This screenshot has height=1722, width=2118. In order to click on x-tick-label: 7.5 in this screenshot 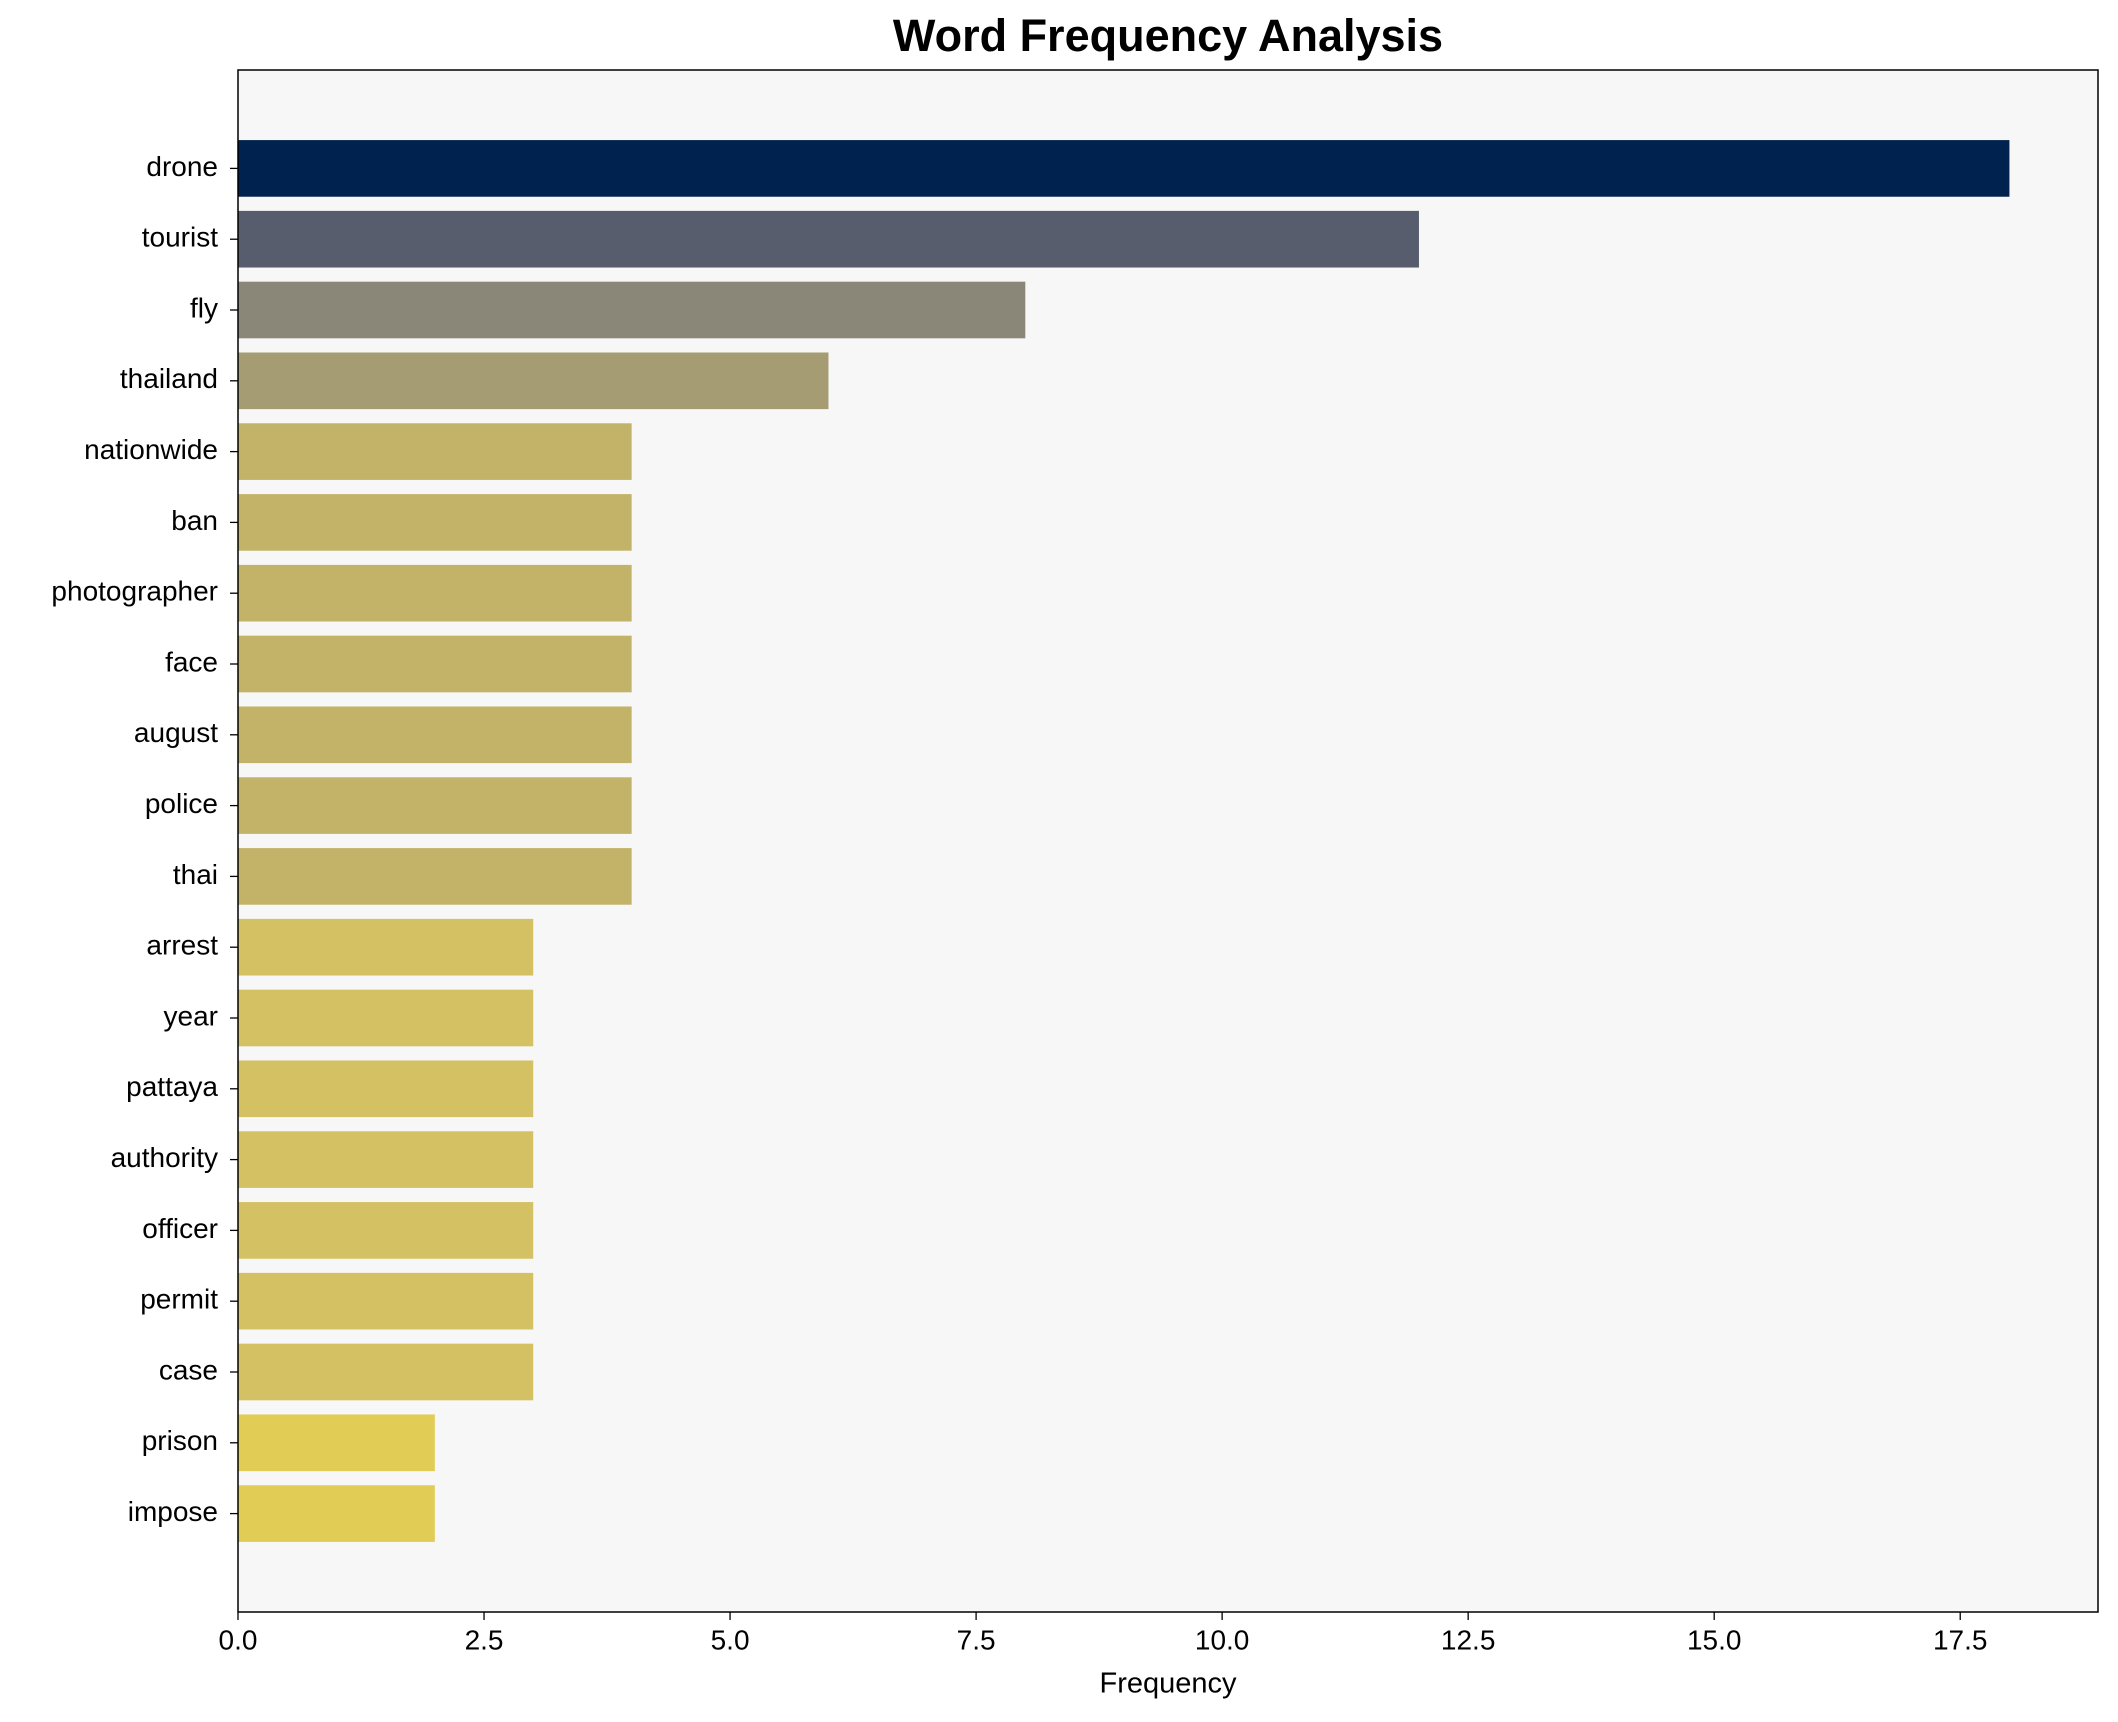, I will do `click(976, 1639)`.